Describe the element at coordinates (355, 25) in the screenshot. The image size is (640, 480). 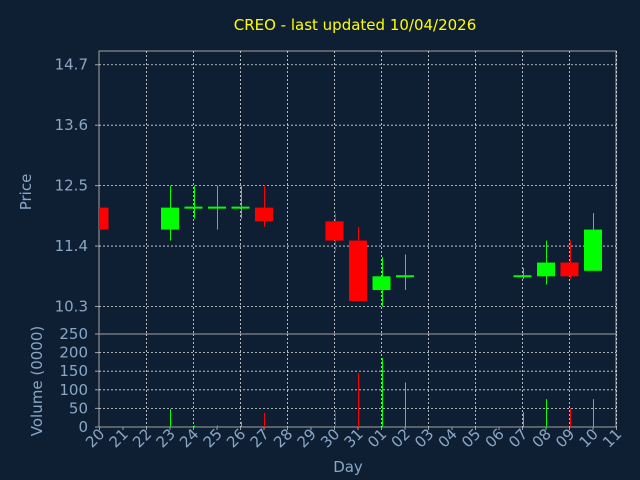
I see `chart-title: CREO - last updated 10/04/2026` at that location.